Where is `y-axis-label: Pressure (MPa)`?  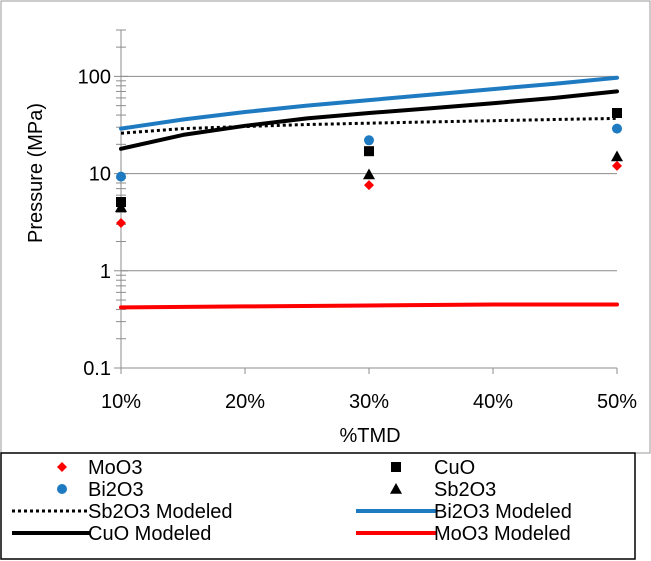
y-axis-label: Pressure (MPa) is located at coordinates (36, 173).